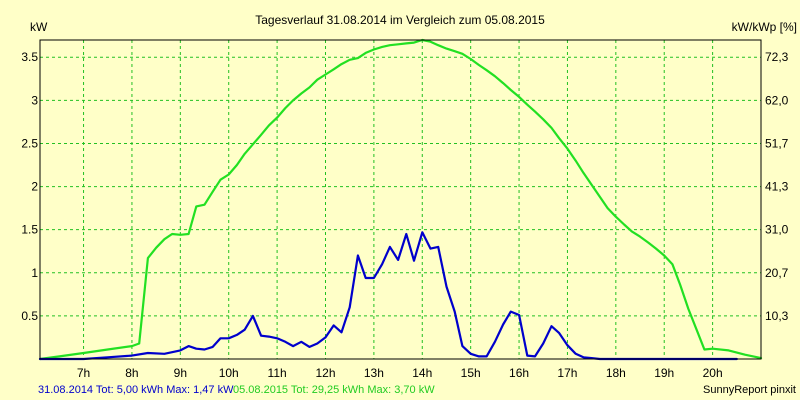  What do you see at coordinates (29, 143) in the screenshot?
I see `y-tick-label: 2.5` at bounding box center [29, 143].